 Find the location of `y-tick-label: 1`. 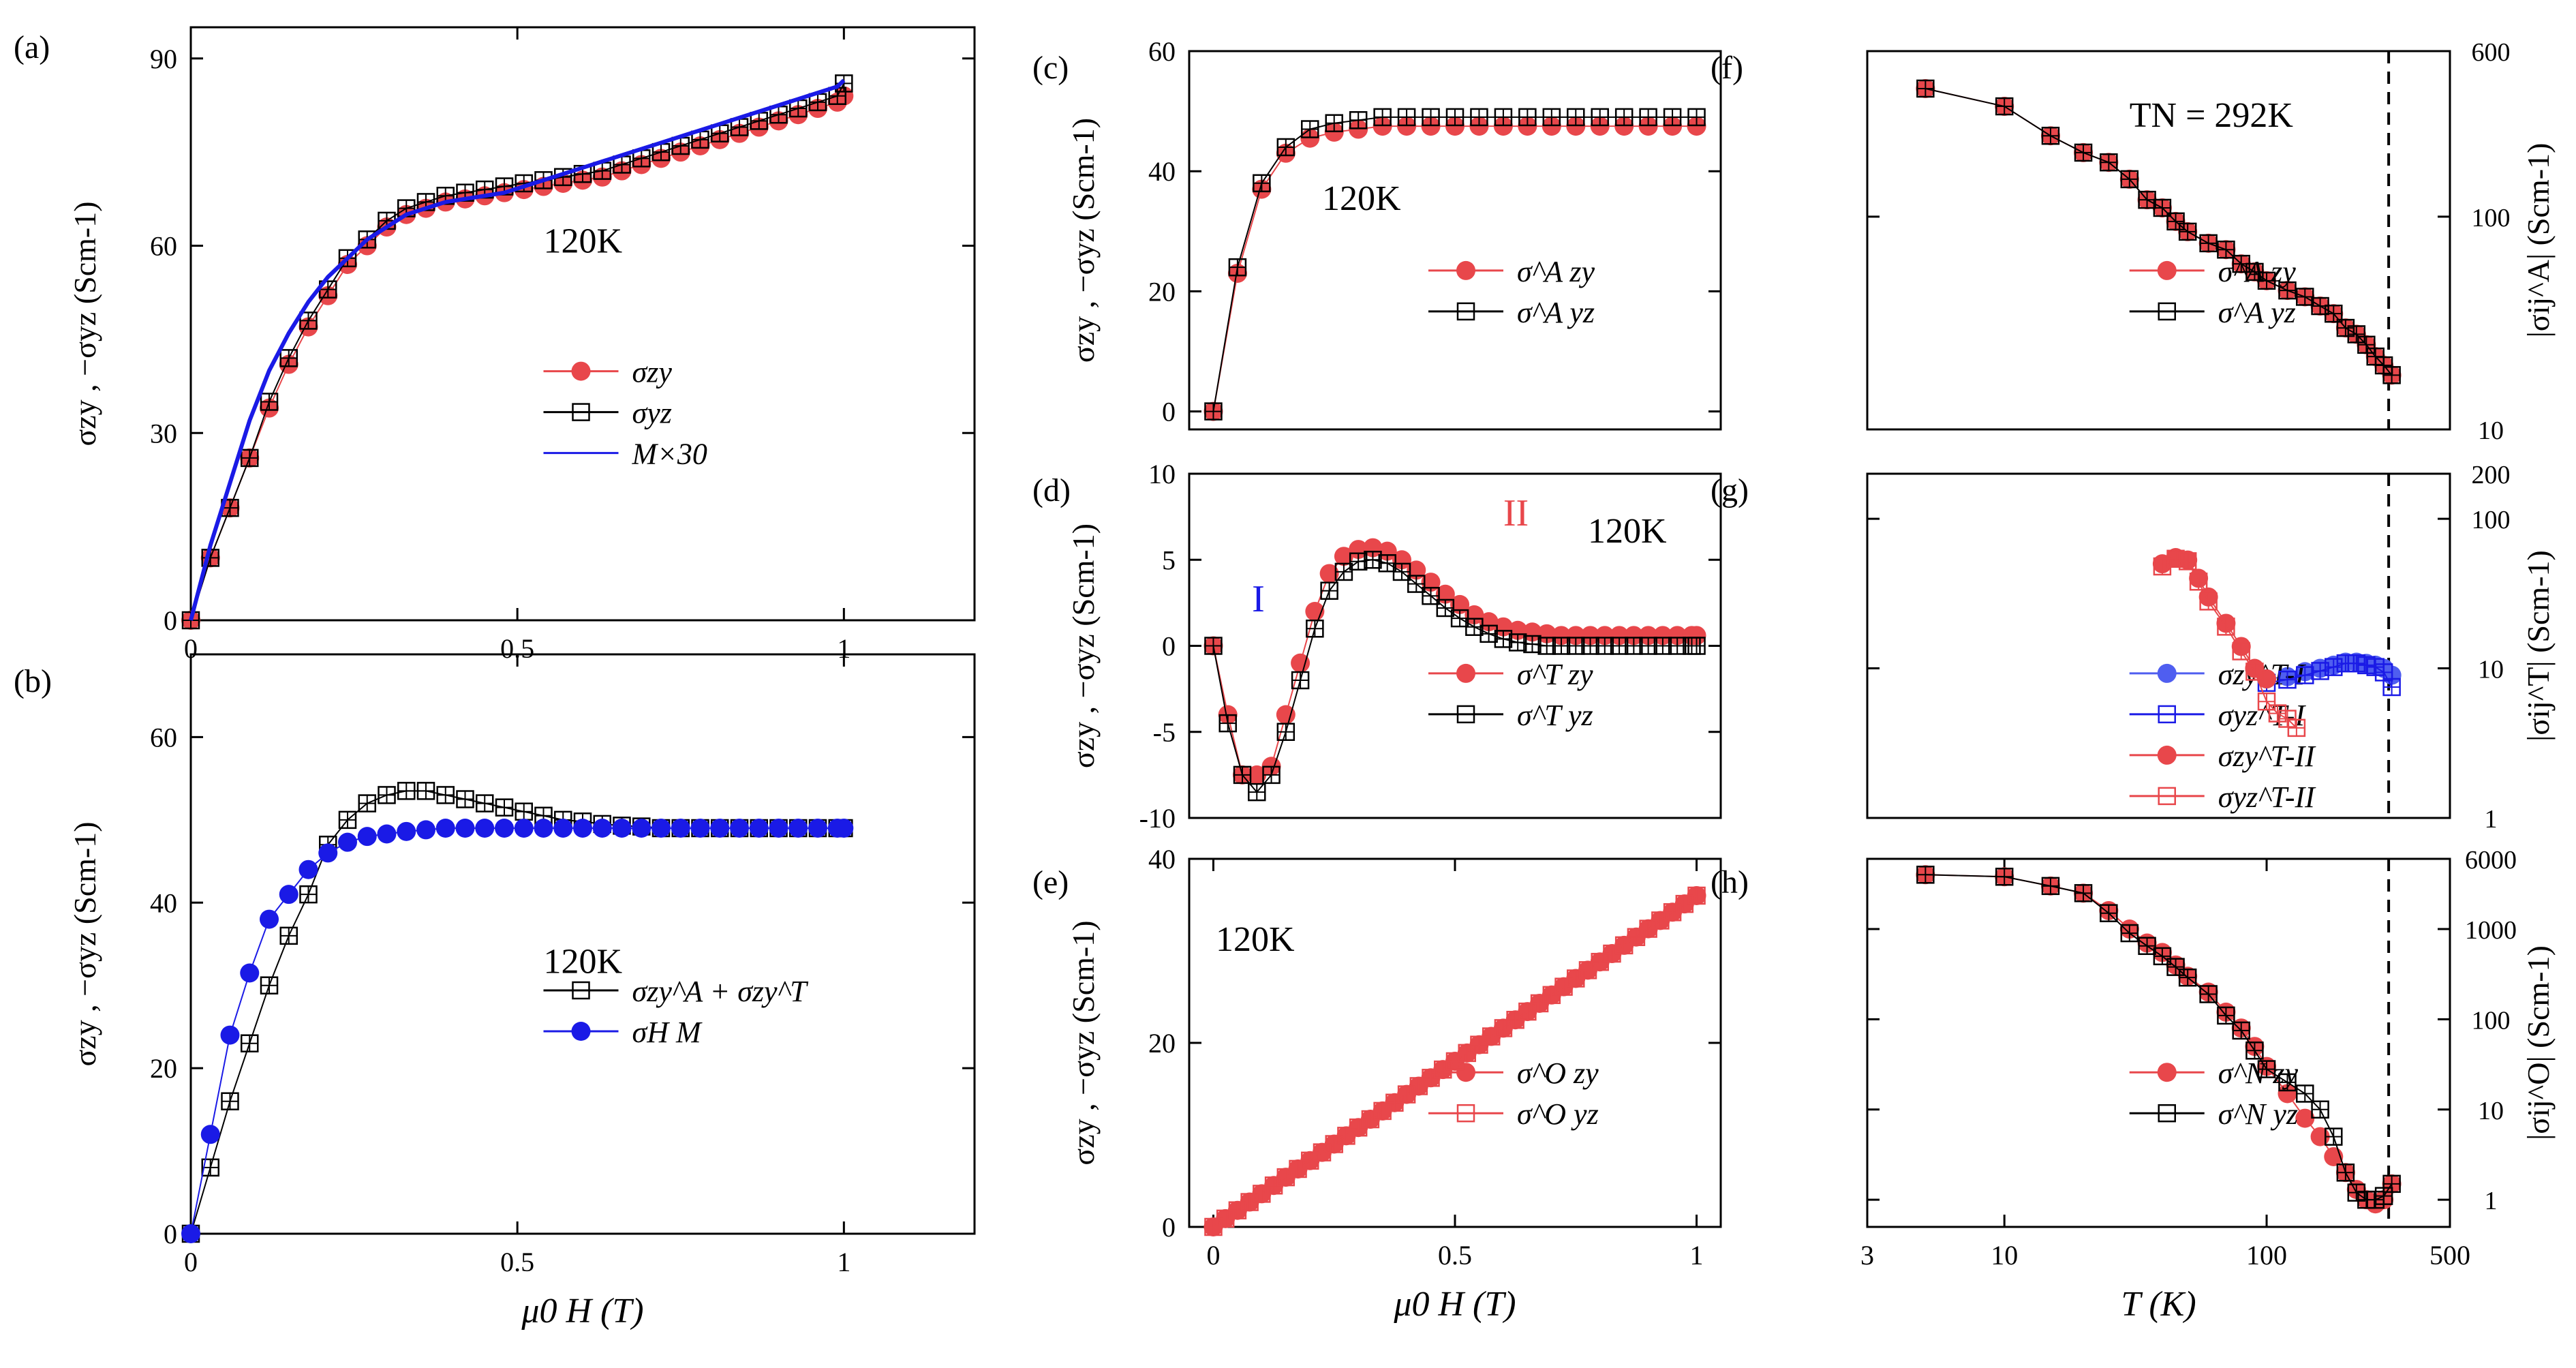

y-tick-label: 1 is located at coordinates (2491, 1201).